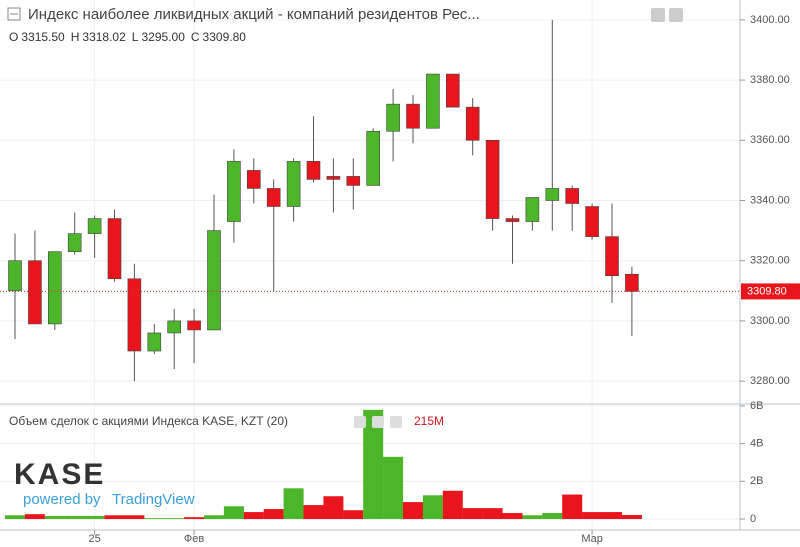  Describe the element at coordinates (770, 20) in the screenshot. I see `y-tick-label: 3400.00` at that location.